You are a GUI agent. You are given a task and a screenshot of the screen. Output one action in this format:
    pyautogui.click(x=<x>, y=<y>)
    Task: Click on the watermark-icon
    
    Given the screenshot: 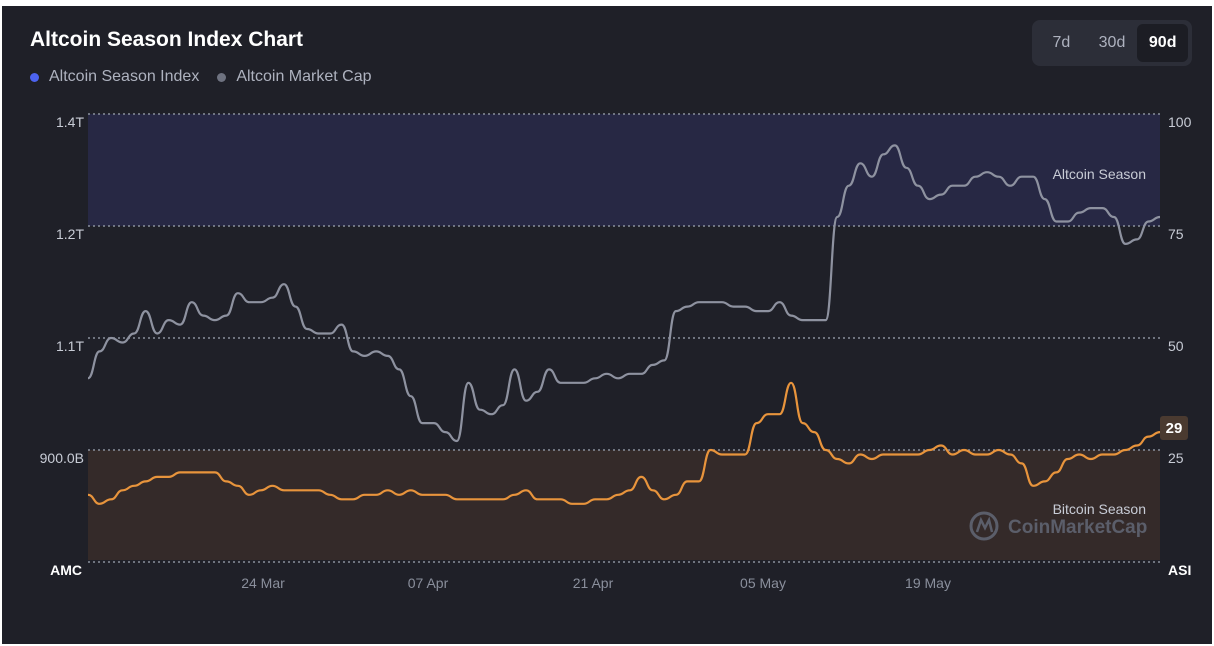 What is the action you would take?
    pyautogui.click(x=984, y=526)
    